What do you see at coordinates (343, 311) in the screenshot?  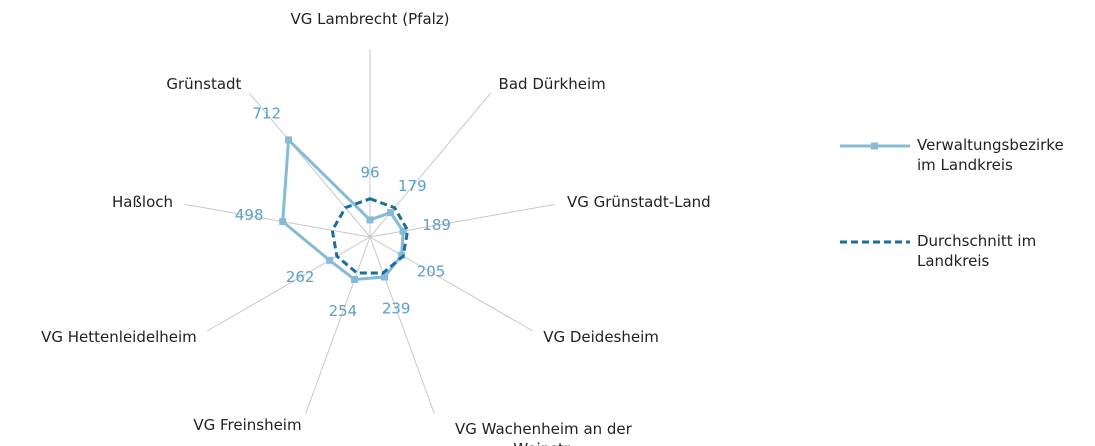 I see `value-label: 254` at bounding box center [343, 311].